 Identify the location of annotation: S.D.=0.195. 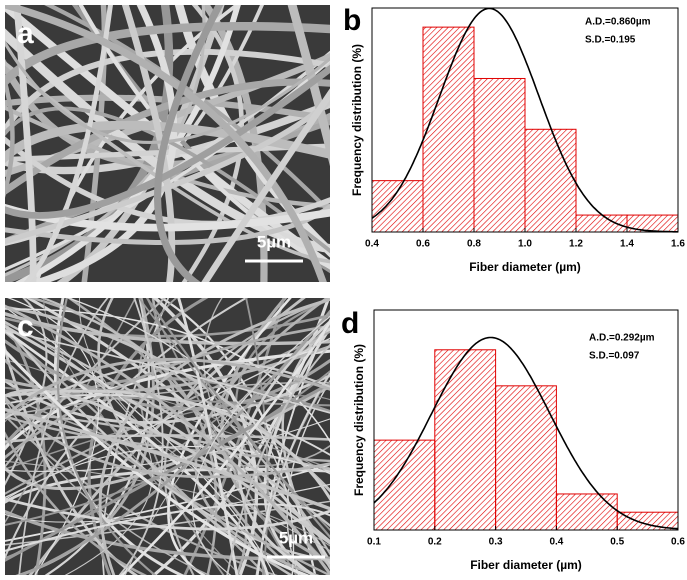
(610, 40).